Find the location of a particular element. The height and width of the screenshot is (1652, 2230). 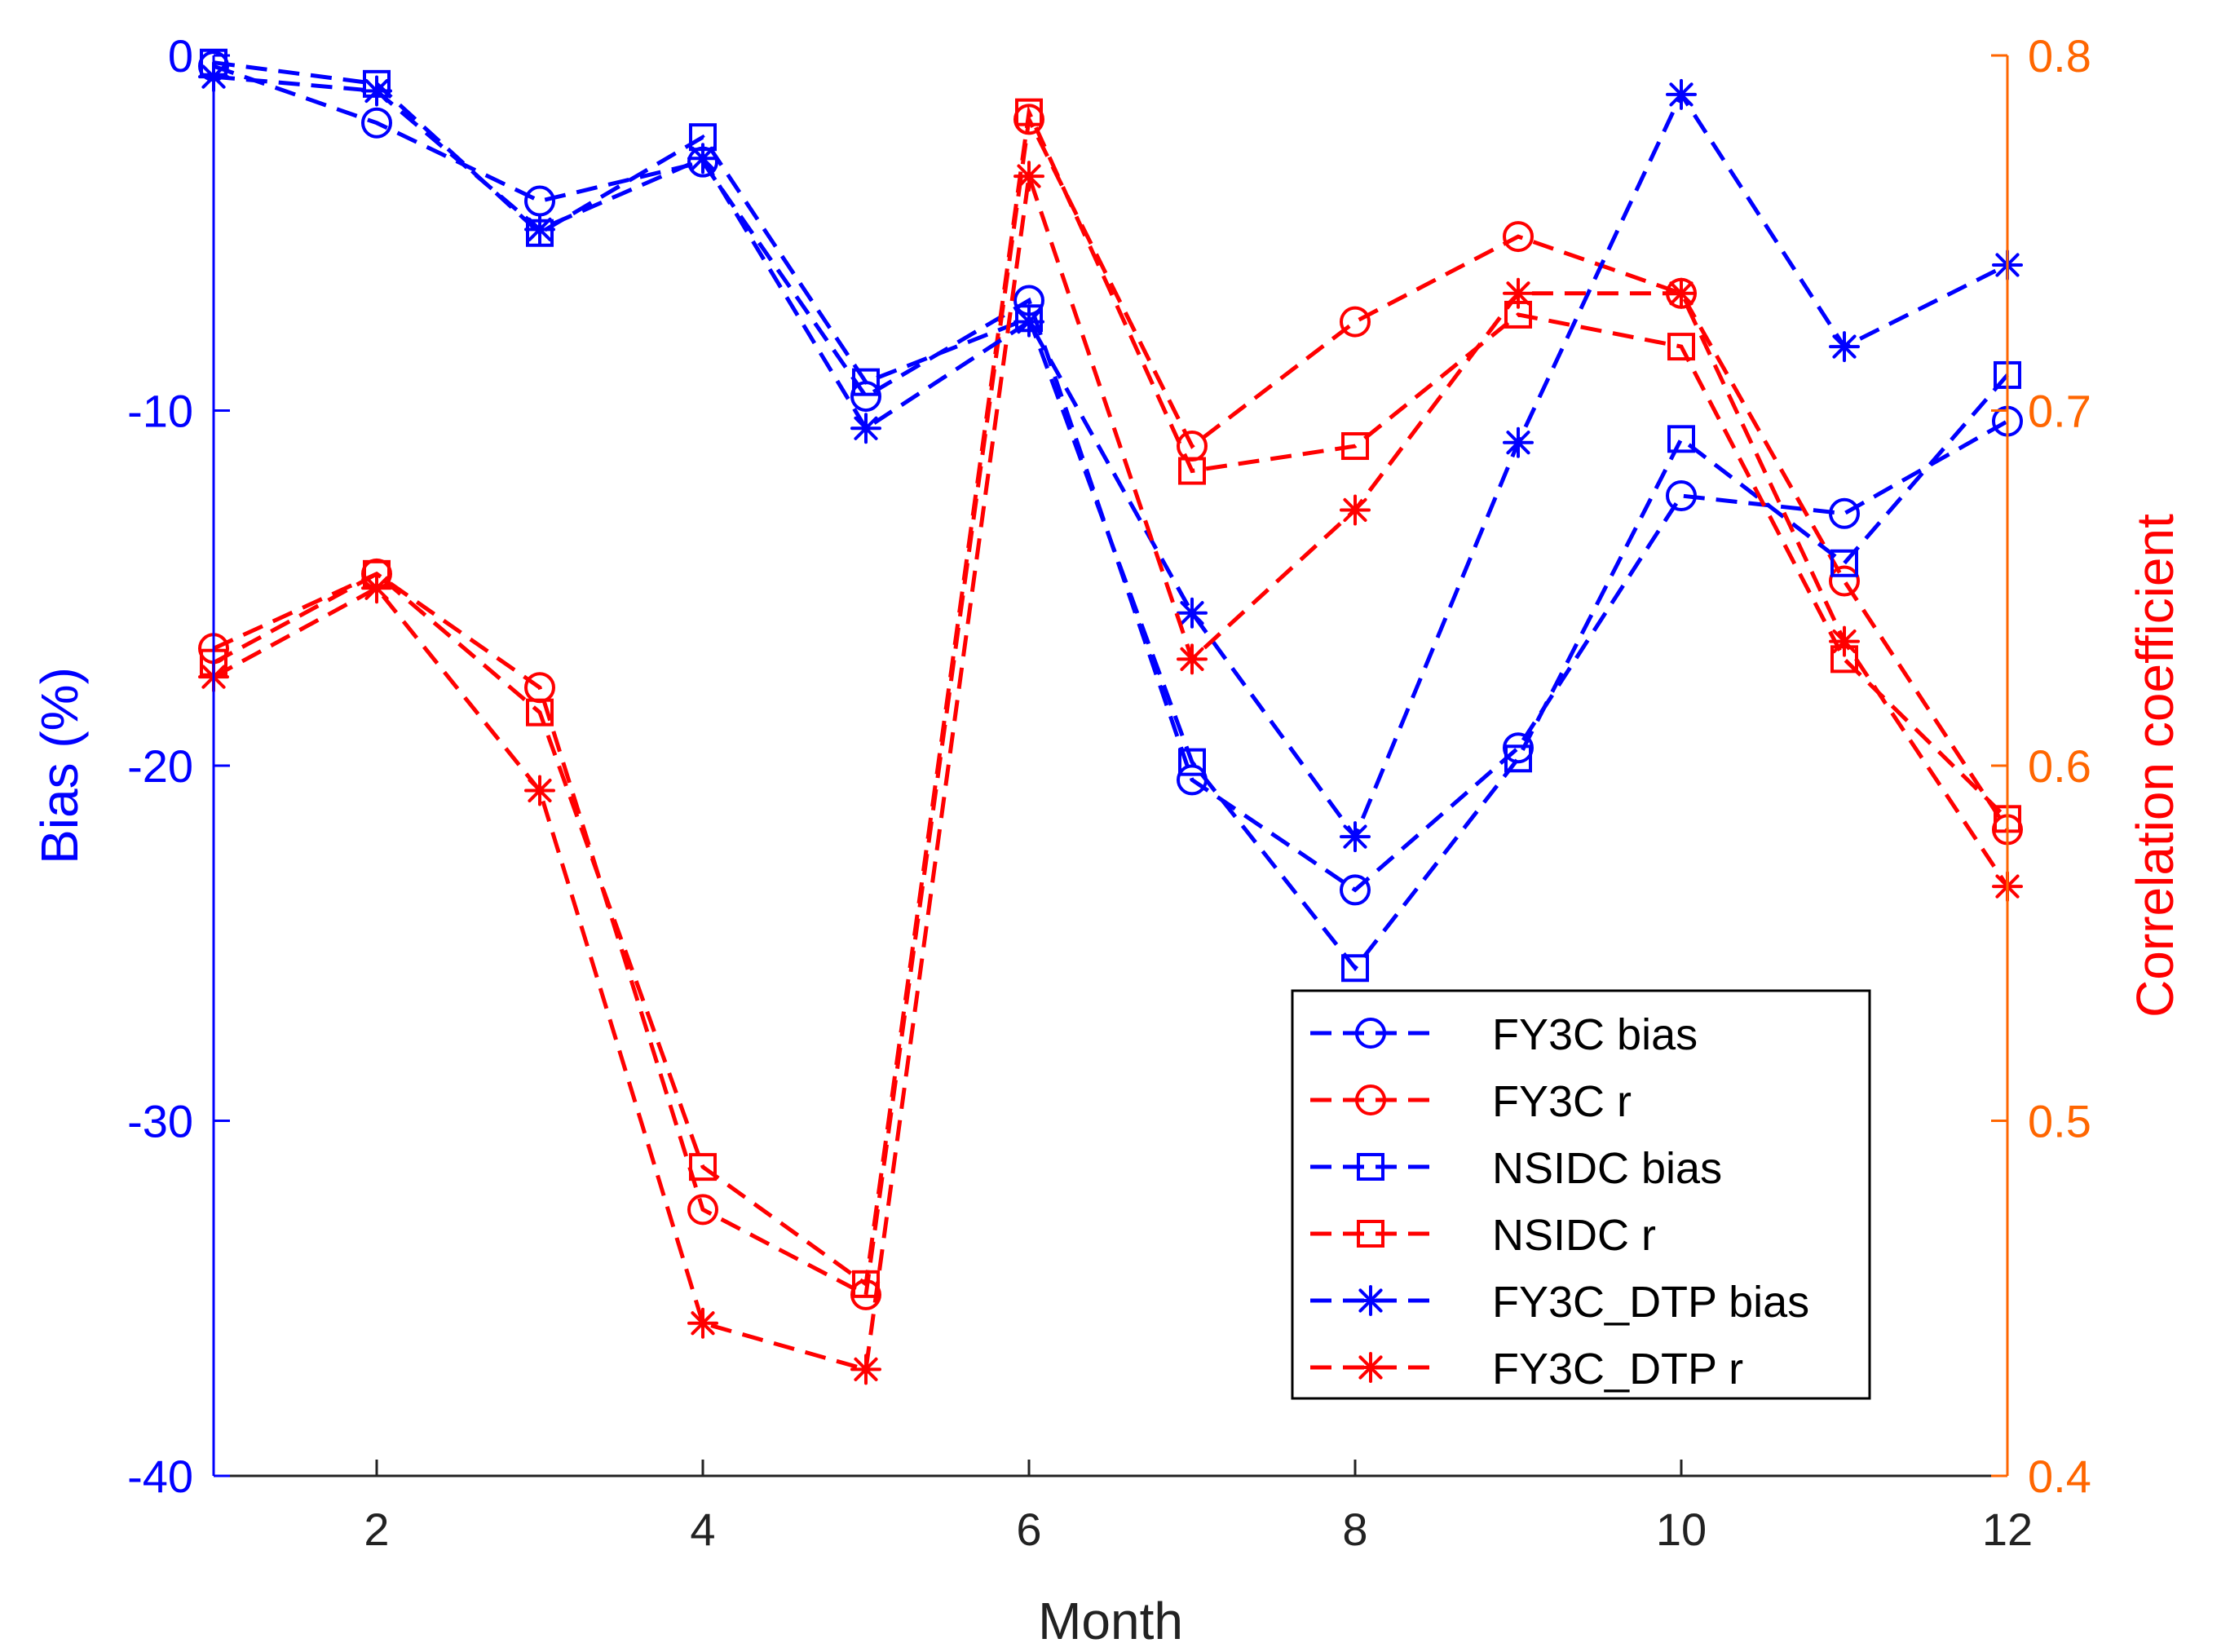

legend-label: FY3C r is located at coordinates (1562, 1102).